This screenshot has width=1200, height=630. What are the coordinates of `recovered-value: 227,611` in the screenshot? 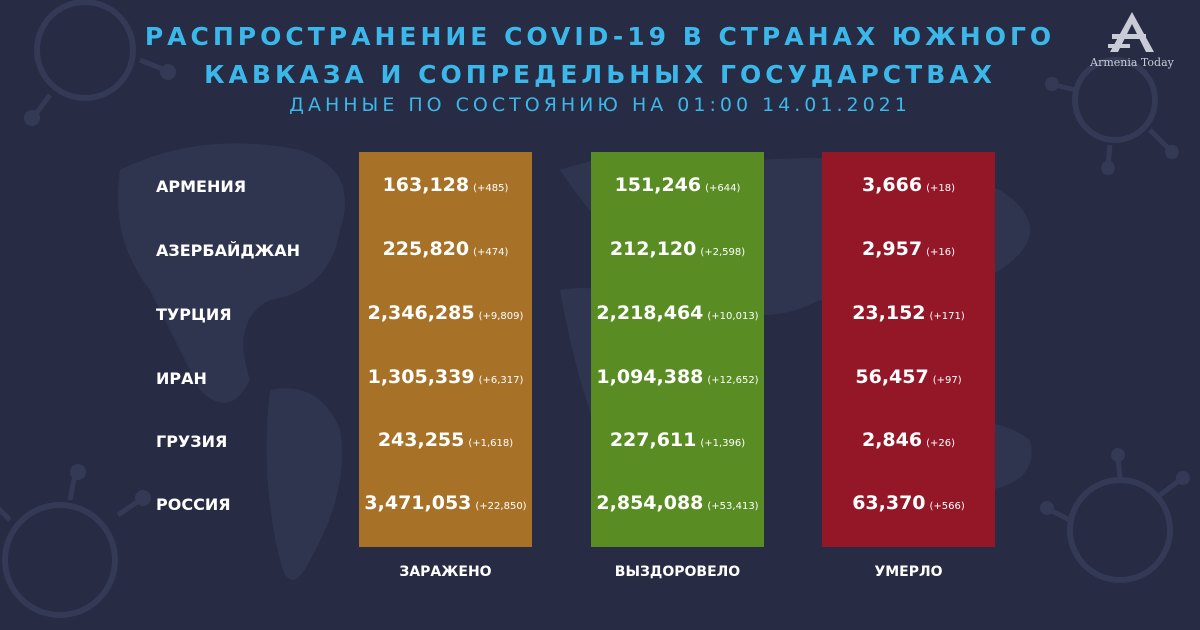 It's located at (653, 440).